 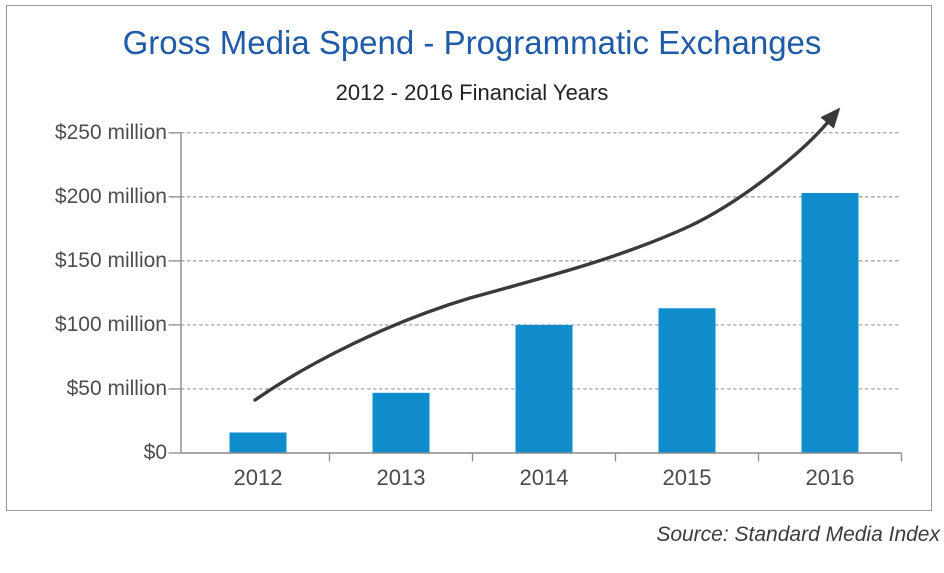 What do you see at coordinates (258, 477) in the screenshot?
I see `x-tick-label-2012: 2012` at bounding box center [258, 477].